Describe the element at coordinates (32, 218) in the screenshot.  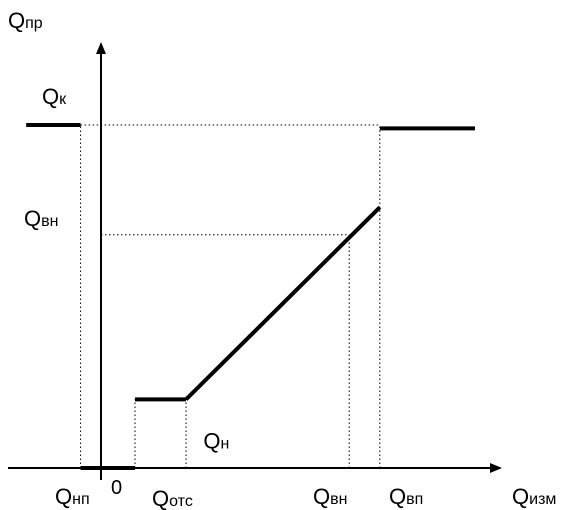
I see `y-level-label-qvn-main: Q` at that location.